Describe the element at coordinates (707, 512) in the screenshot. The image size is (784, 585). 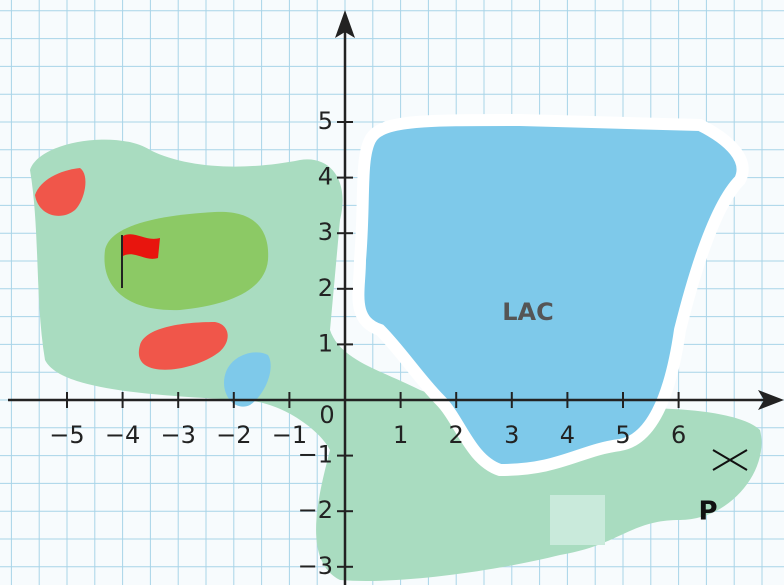
I see `point-label: P` at that location.